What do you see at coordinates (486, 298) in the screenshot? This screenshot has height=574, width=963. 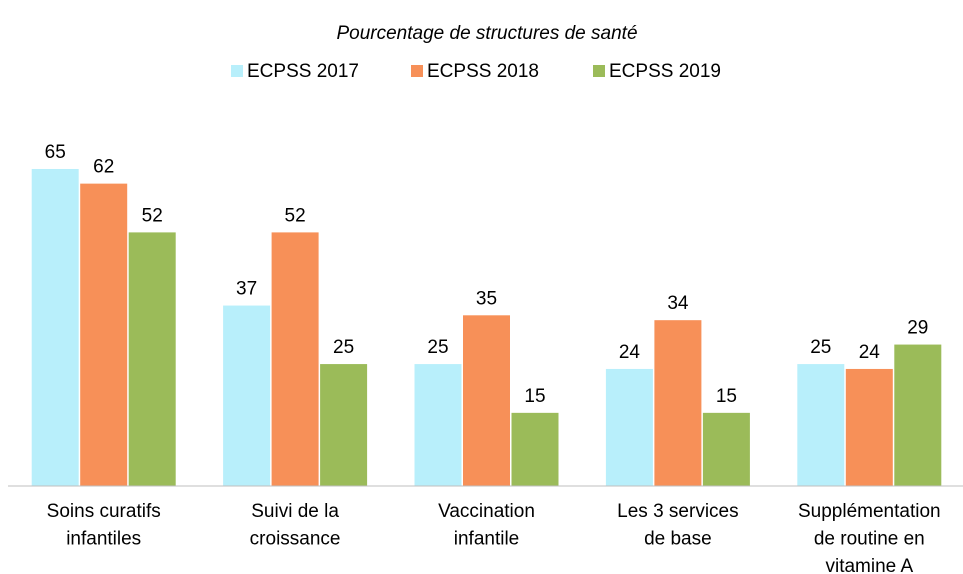 I see `value-label: 35` at bounding box center [486, 298].